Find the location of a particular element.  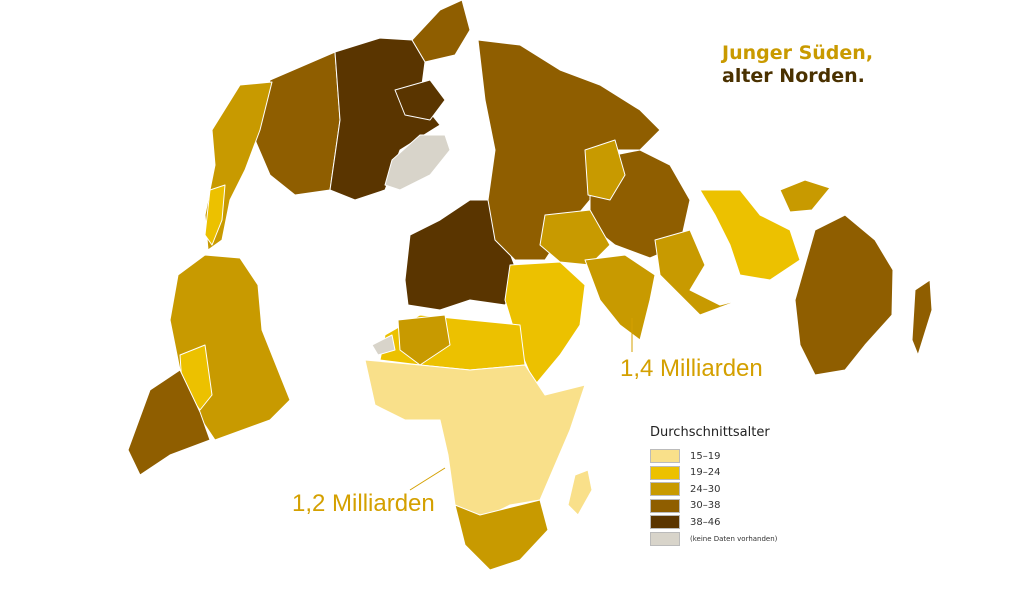

region-australia is located at coordinates (844, 295).